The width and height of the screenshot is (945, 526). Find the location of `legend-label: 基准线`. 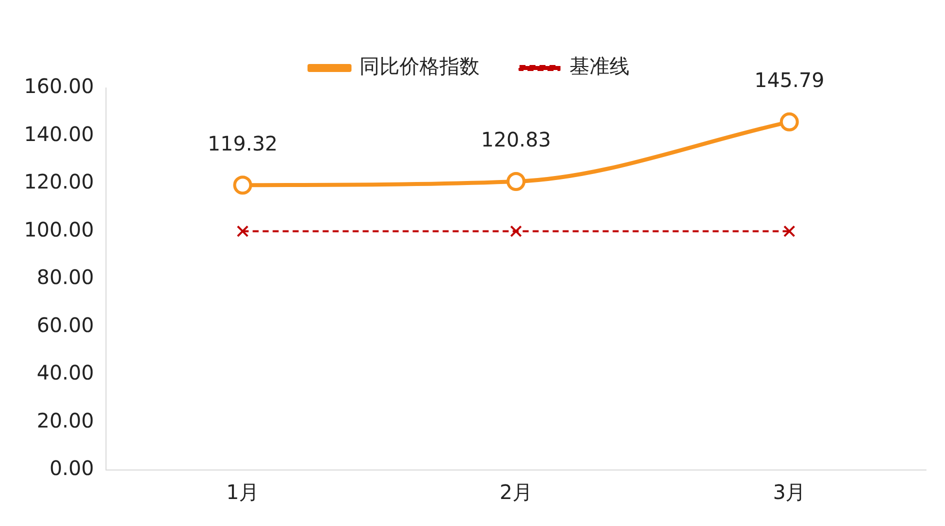

legend-label: 基准线 is located at coordinates (600, 66).